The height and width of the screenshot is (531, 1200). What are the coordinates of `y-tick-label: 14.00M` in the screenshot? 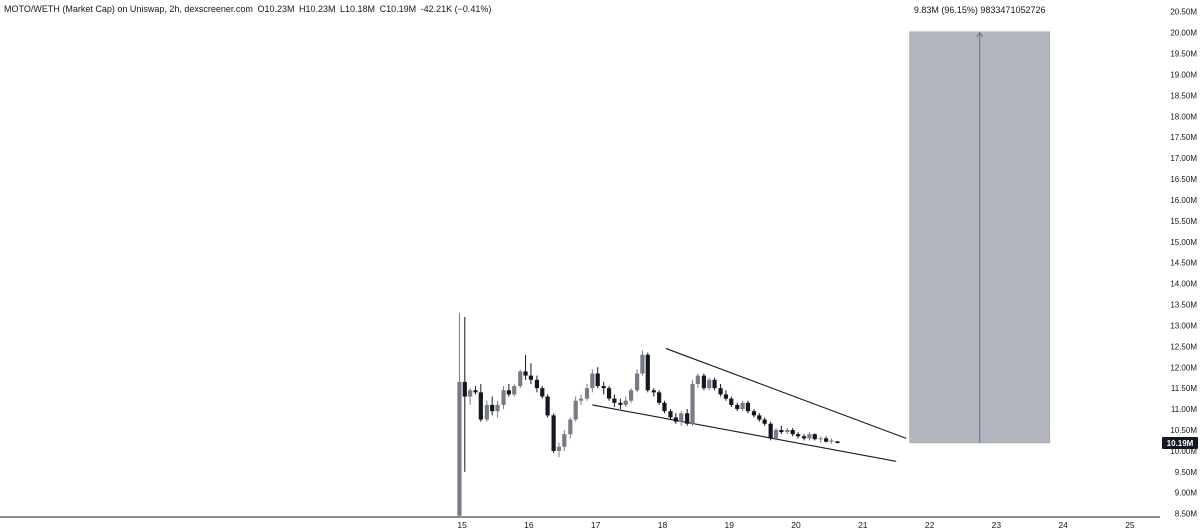 It's located at (1183, 284).